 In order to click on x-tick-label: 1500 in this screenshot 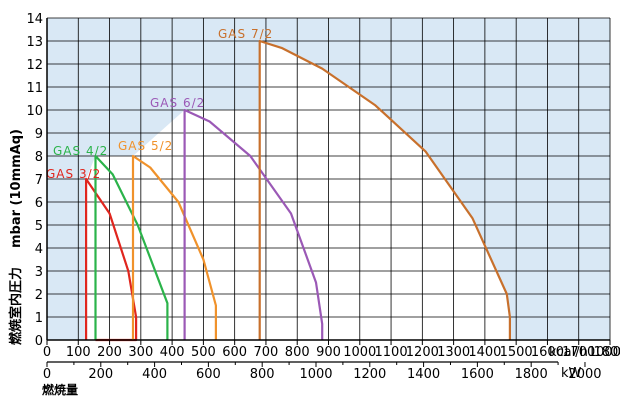, I will do `click(516, 352)`.